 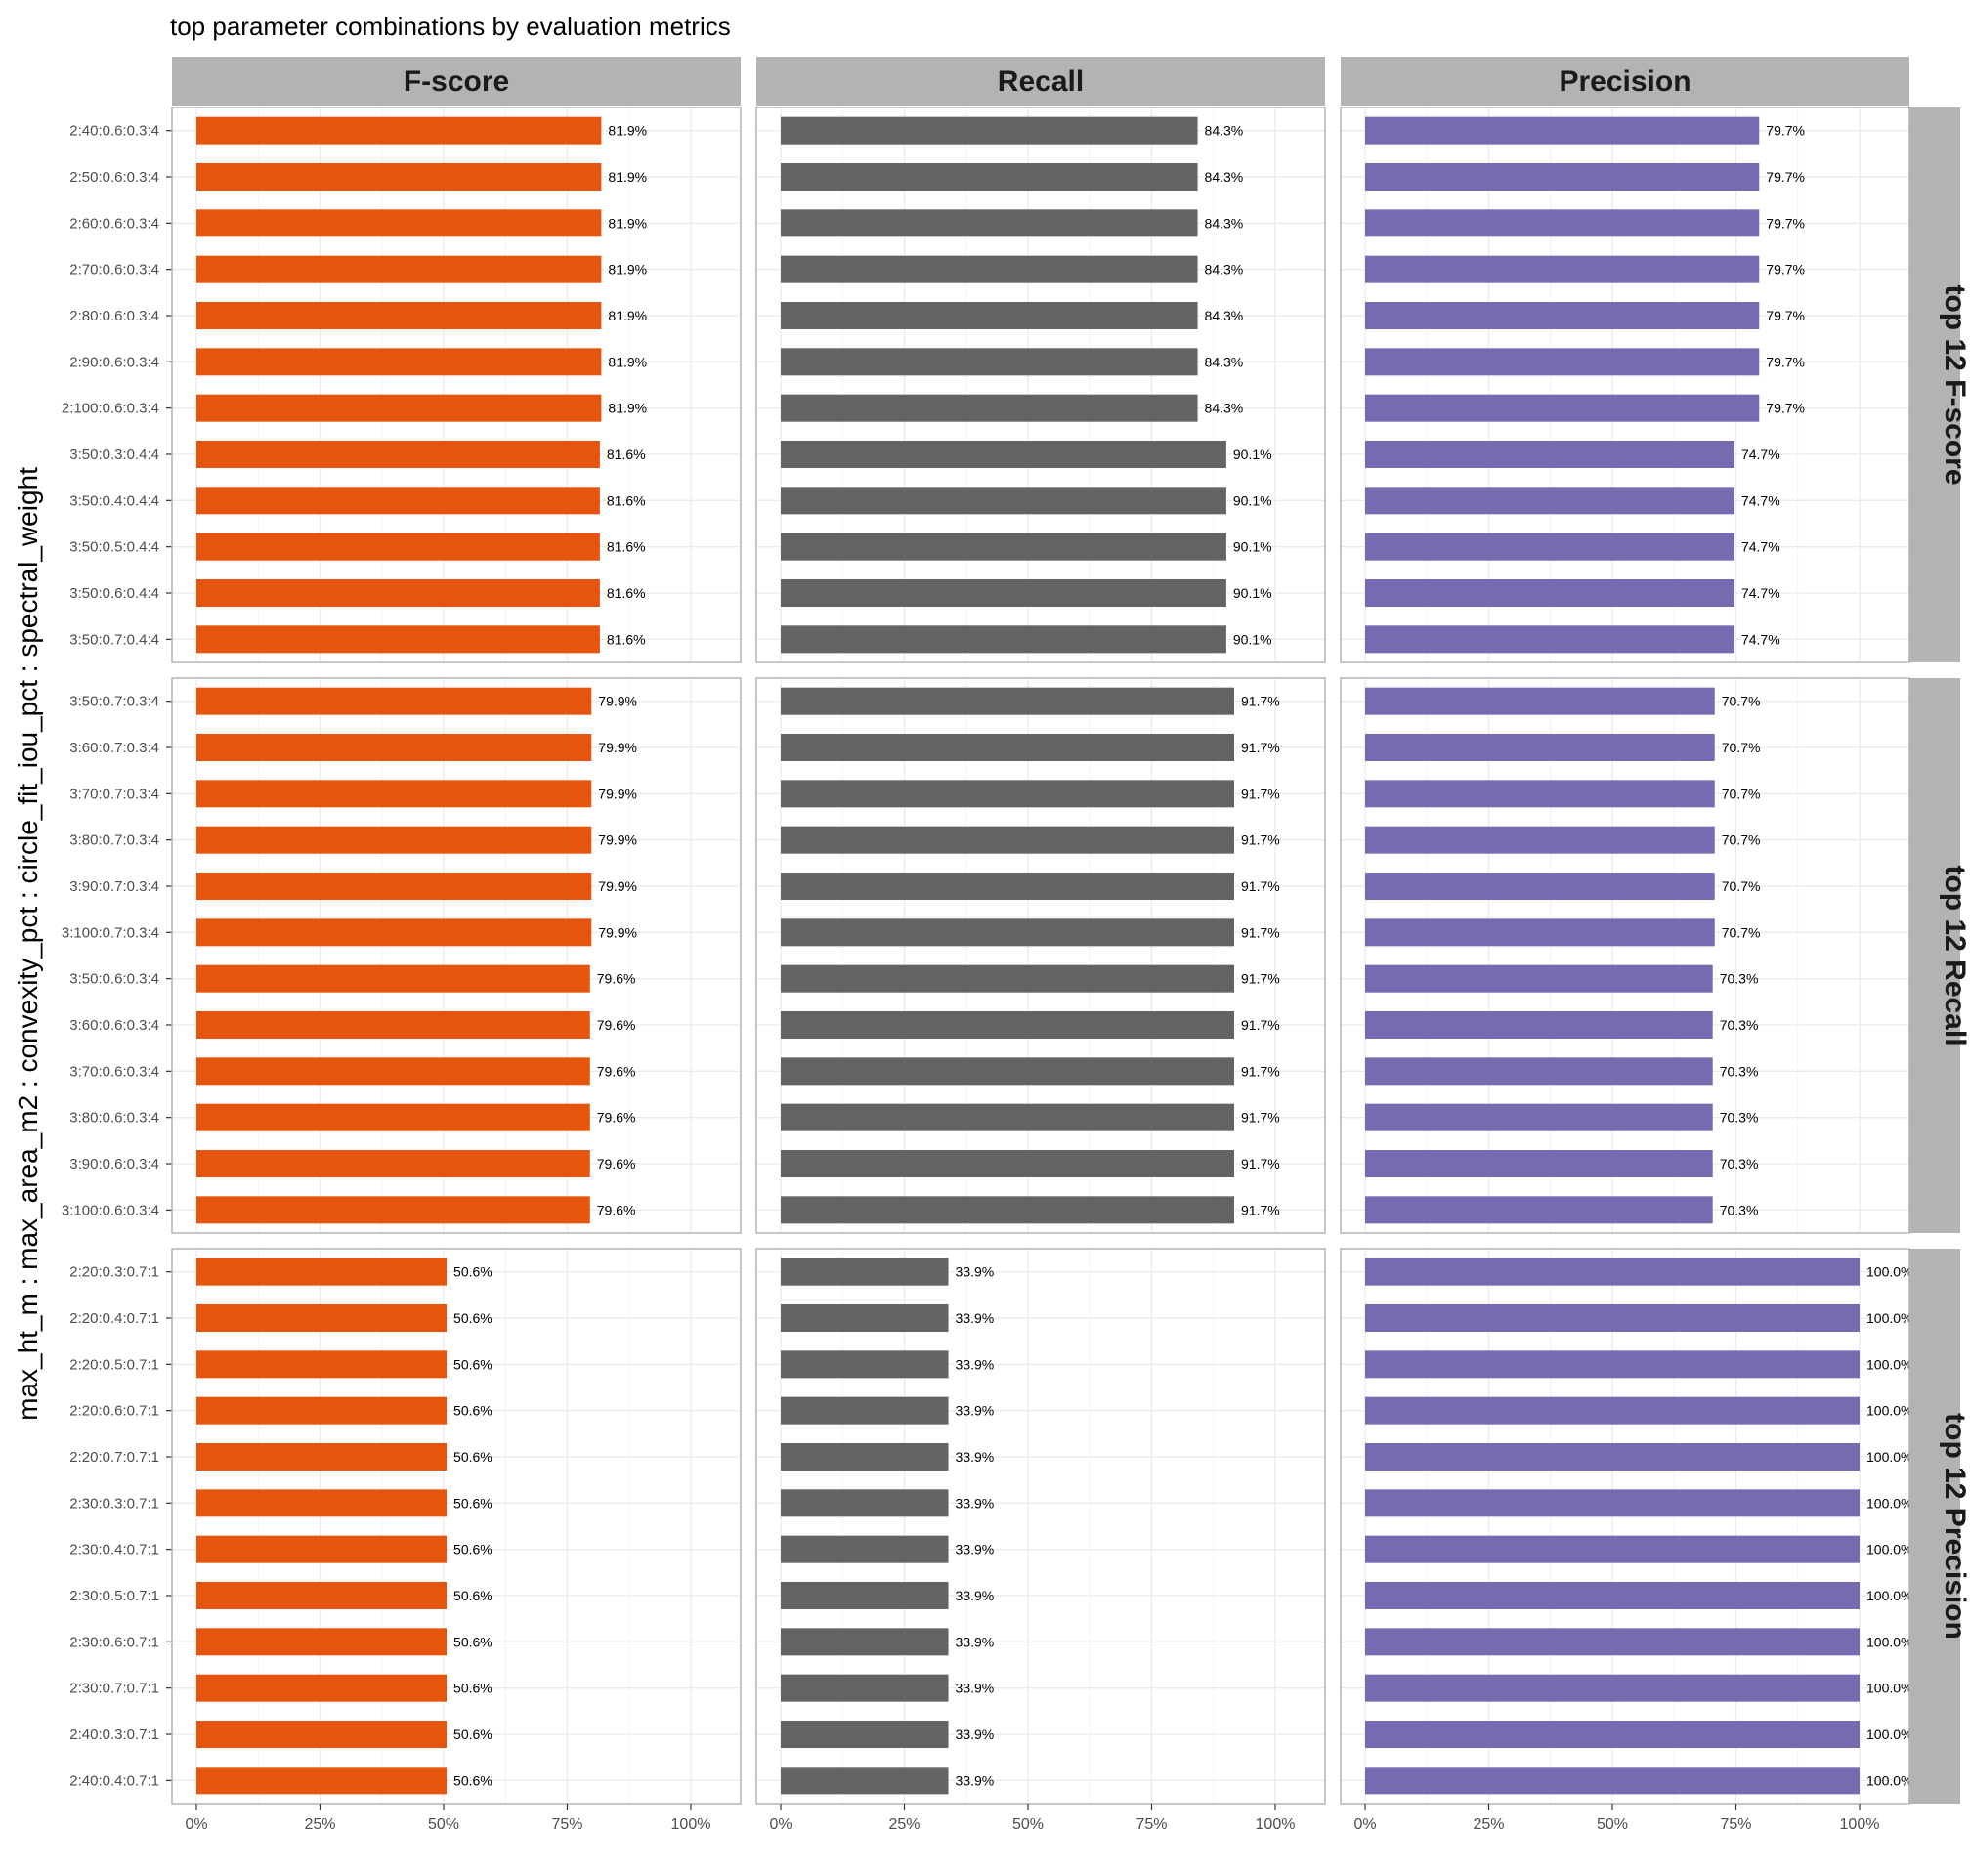 What do you see at coordinates (114, 840) in the screenshot?
I see `y-tick-label: 3:80:0.7:0.3:4` at bounding box center [114, 840].